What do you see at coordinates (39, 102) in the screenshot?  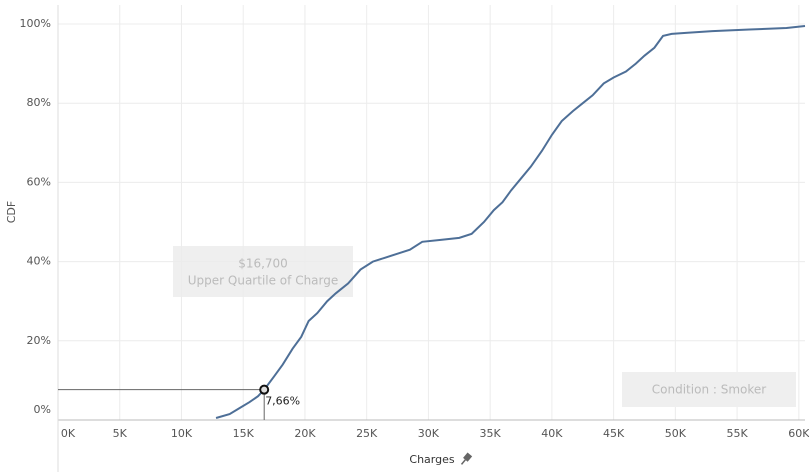 I see `y-tick-label: 80%` at bounding box center [39, 102].